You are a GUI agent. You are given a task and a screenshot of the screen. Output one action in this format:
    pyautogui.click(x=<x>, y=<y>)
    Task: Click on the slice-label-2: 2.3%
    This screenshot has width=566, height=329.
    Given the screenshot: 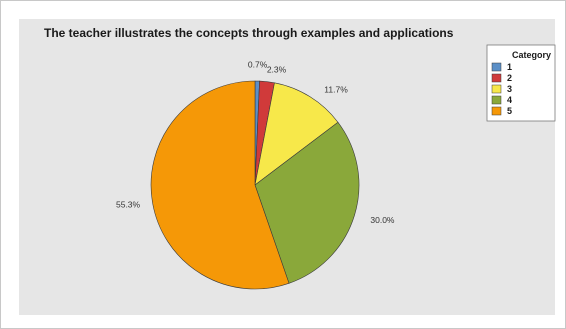 What is the action you would take?
    pyautogui.click(x=277, y=69)
    